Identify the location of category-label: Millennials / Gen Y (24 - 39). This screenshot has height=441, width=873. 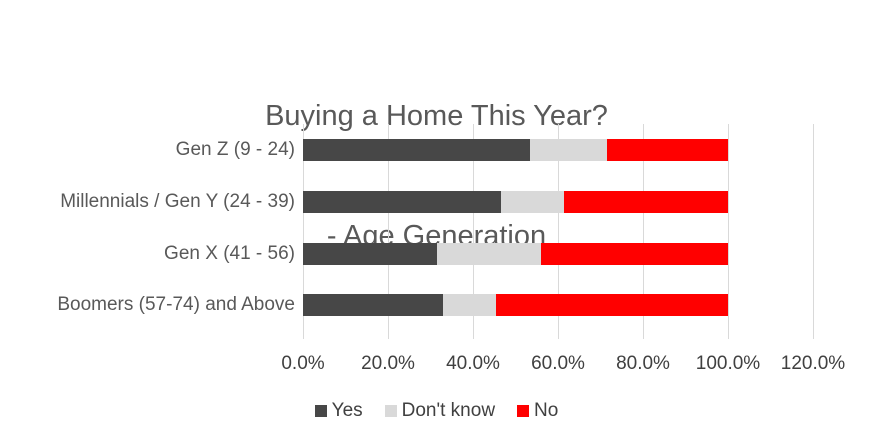
(177, 201).